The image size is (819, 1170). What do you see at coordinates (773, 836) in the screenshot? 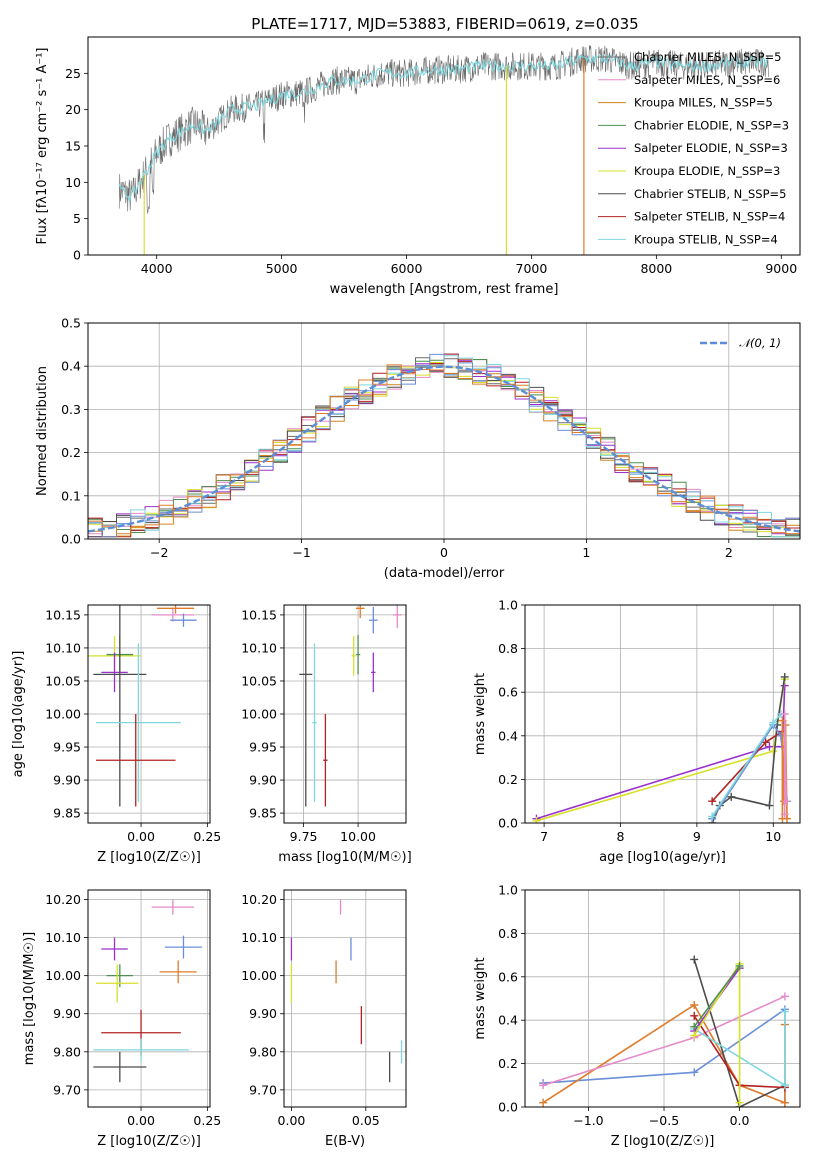
I see `x-tick-label: 10` at bounding box center [773, 836].